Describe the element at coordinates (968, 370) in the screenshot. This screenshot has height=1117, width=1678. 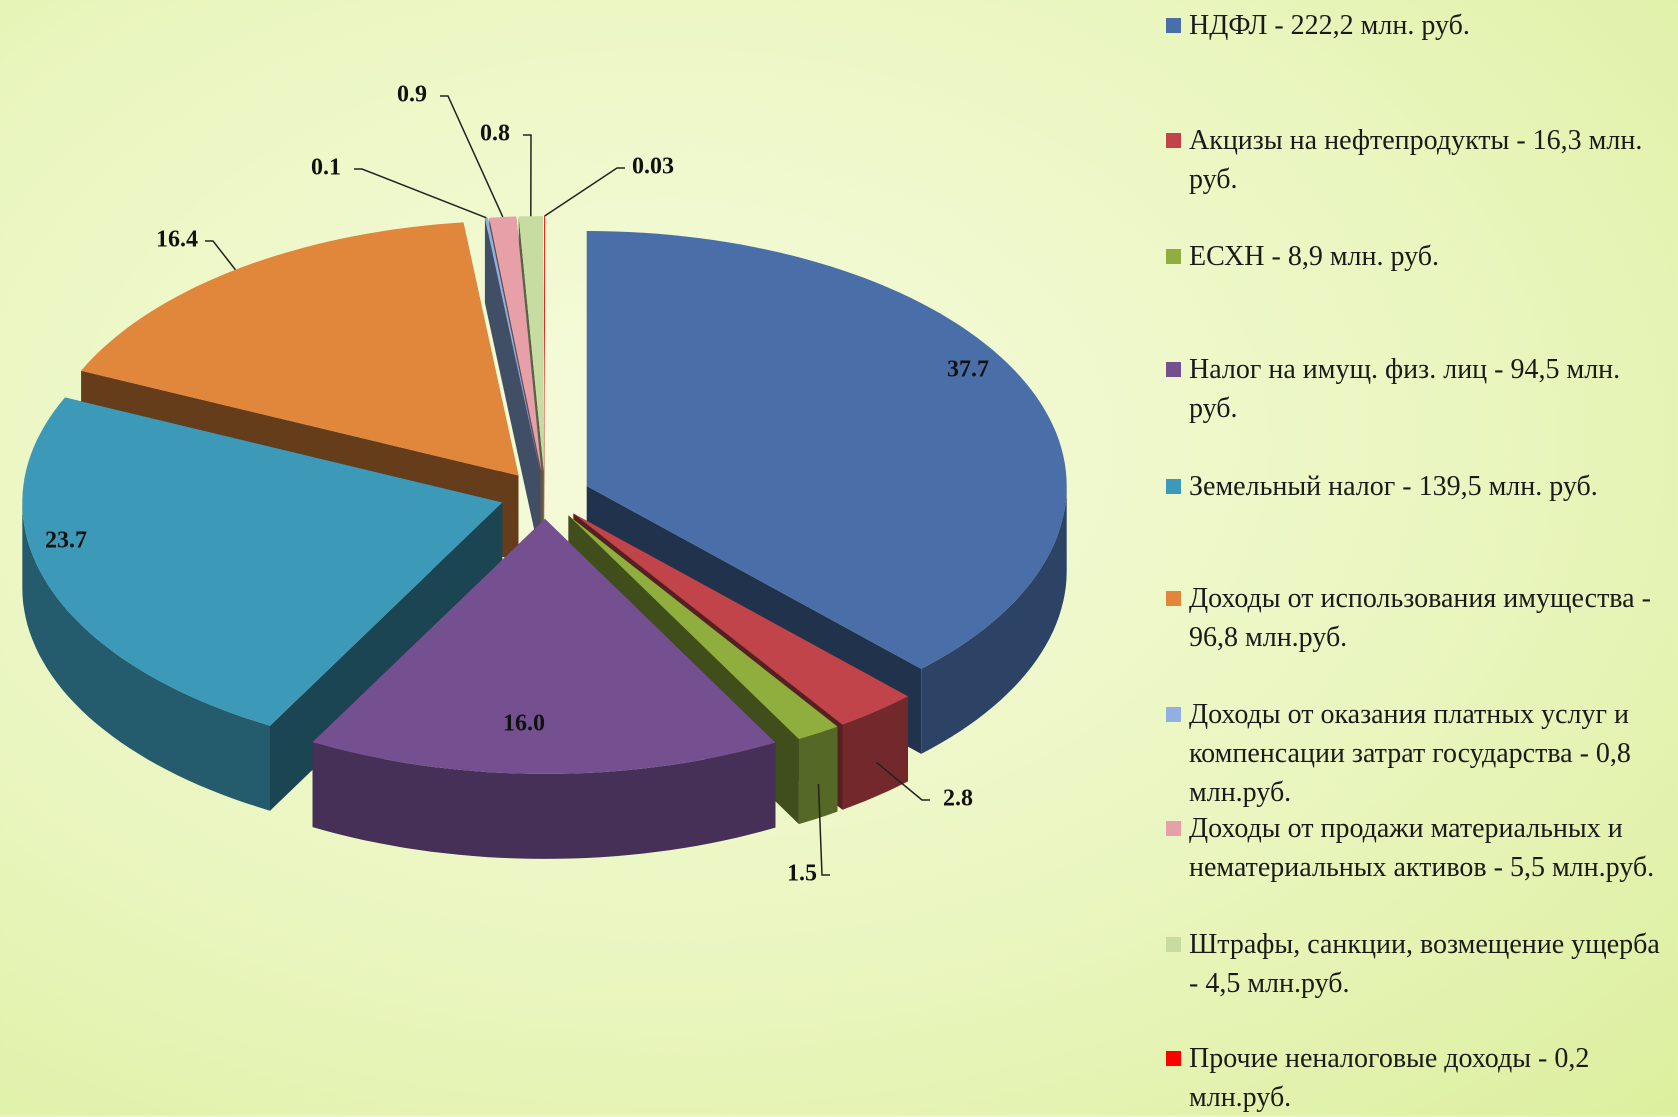
I see `data-label: 37.7` at that location.